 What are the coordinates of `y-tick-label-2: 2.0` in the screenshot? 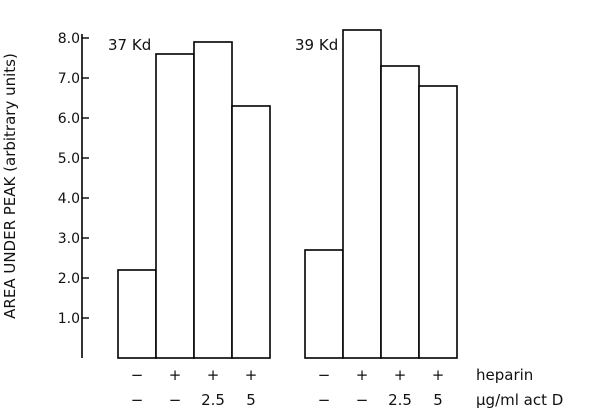 It's located at (69, 279).